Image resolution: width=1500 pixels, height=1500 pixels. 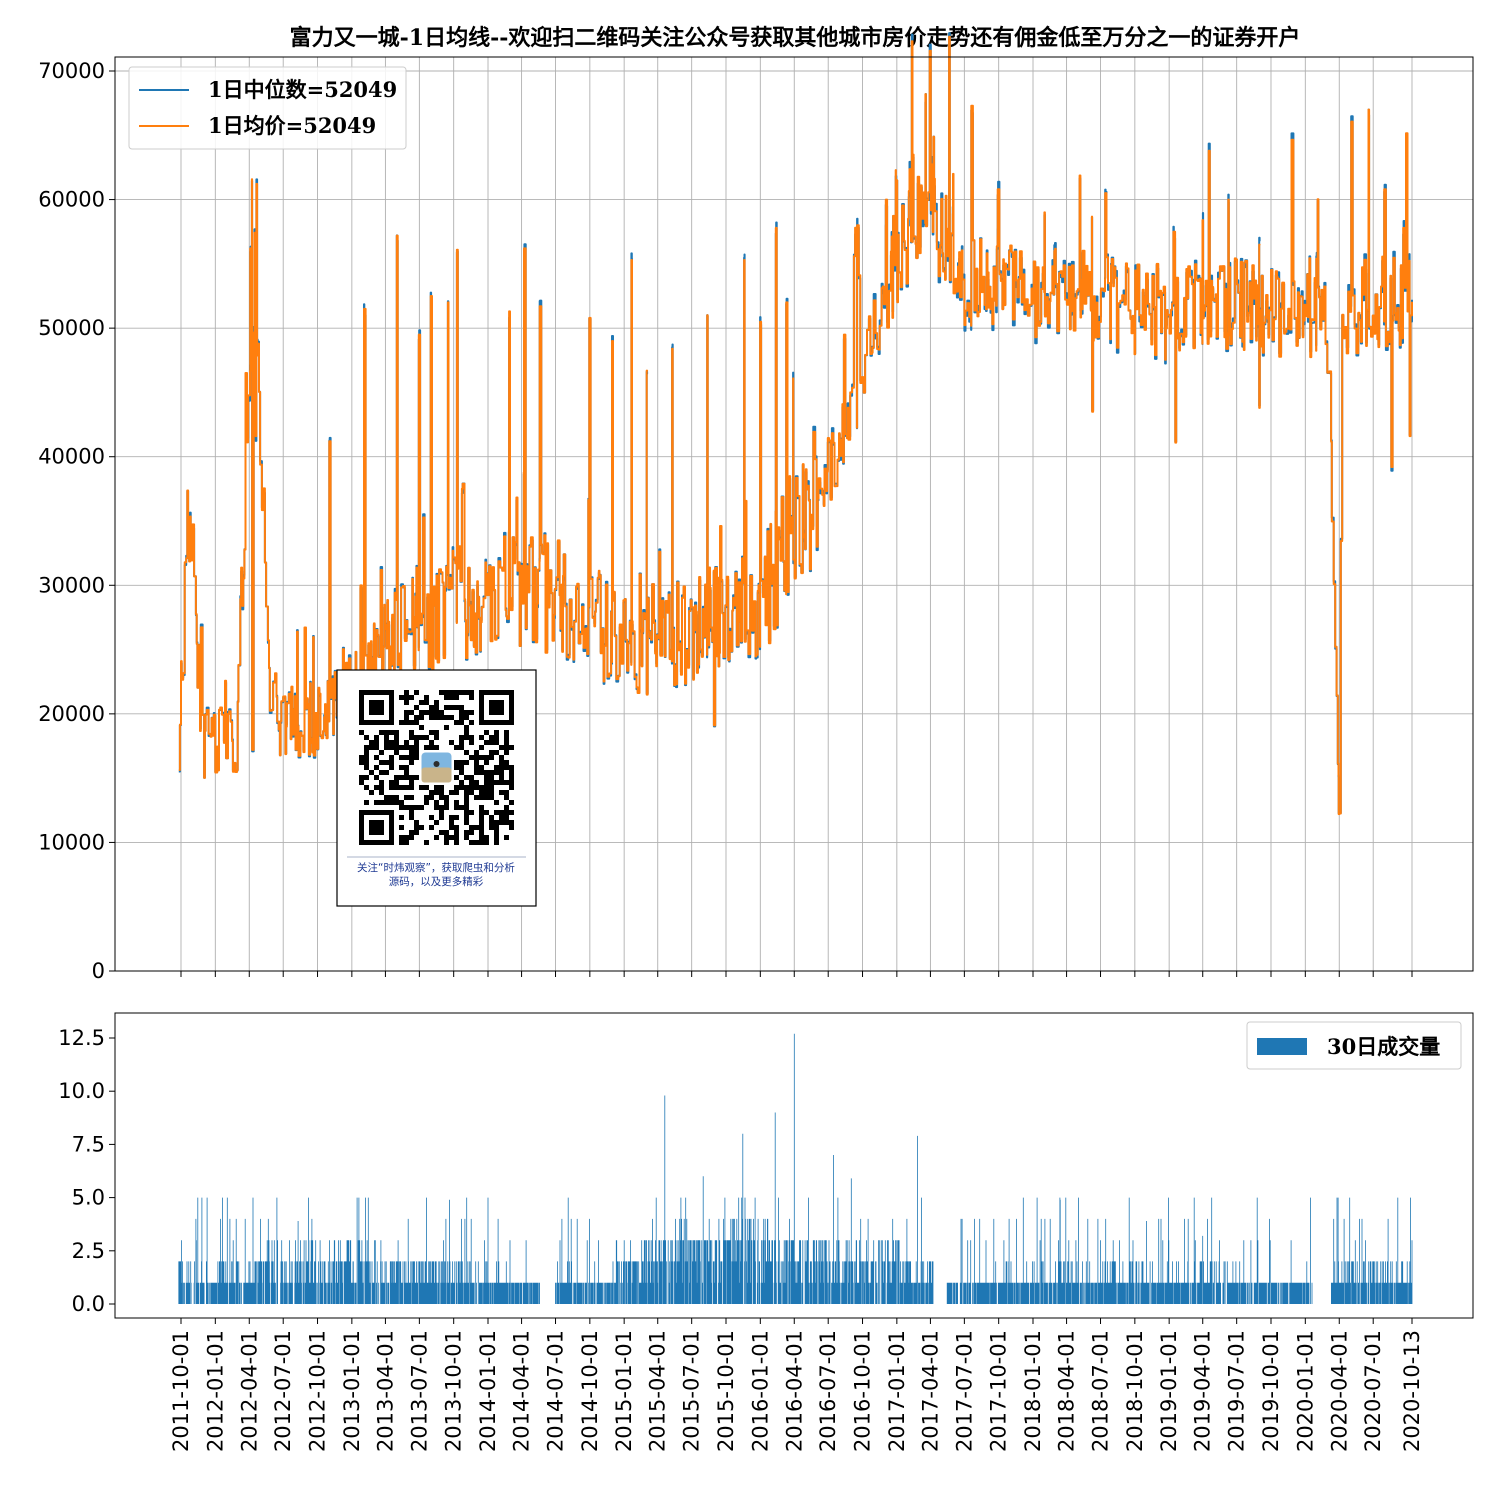 I want to click on date-tick-label: 2019-01-01, so click(x=1169, y=1391).